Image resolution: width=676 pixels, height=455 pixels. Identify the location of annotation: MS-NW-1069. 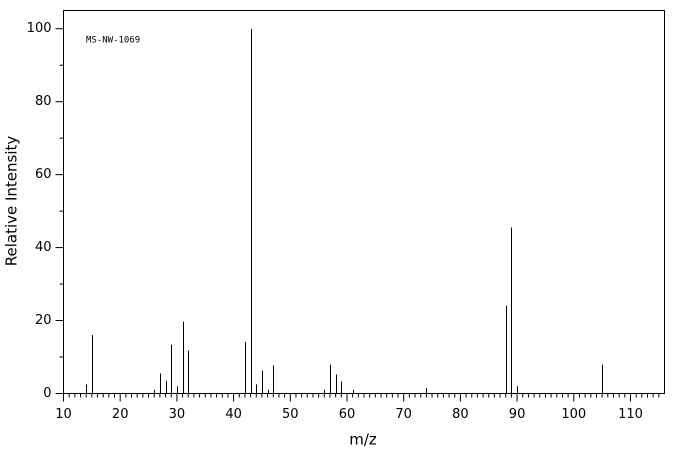
(113, 41).